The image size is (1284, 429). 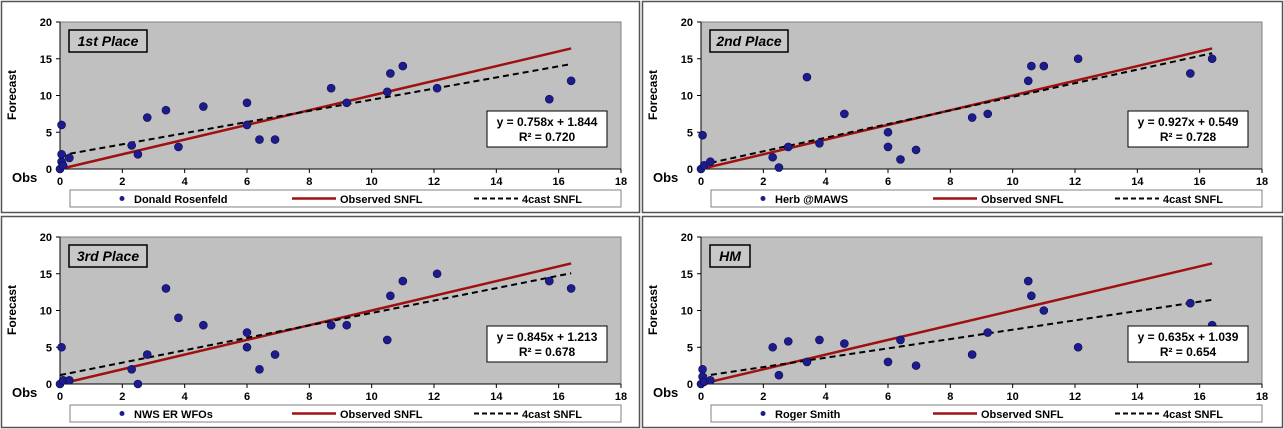 What do you see at coordinates (826, 397) in the screenshot?
I see `x-tick-label: 4` at bounding box center [826, 397].